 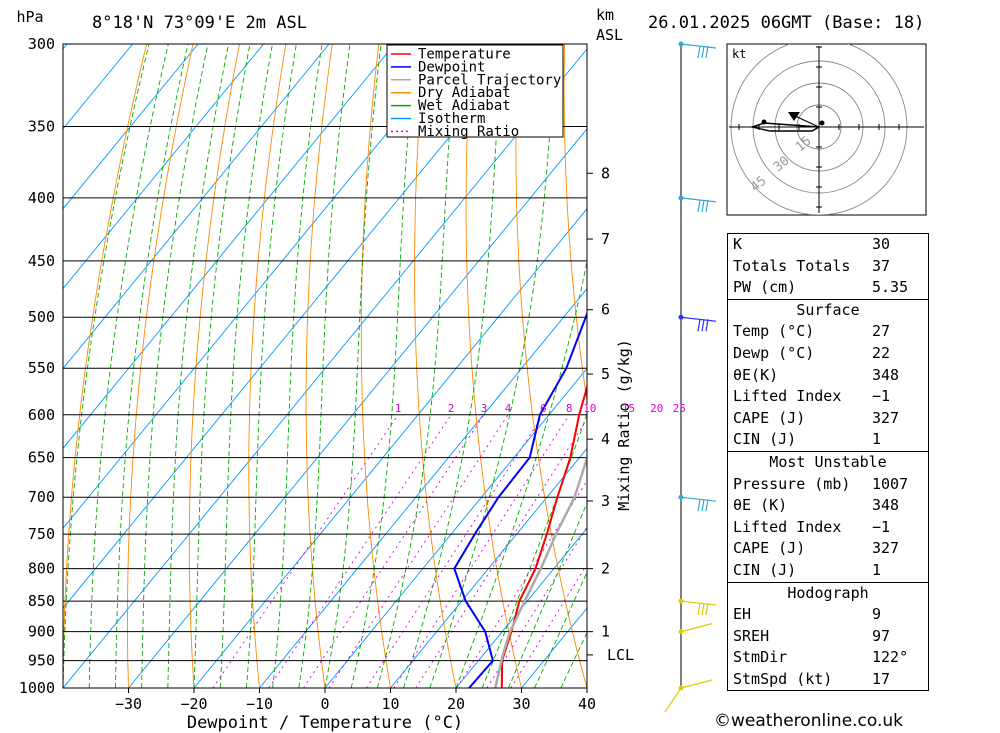 What do you see at coordinates (605, 310) in the screenshot?
I see `height-tick-label: 6` at bounding box center [605, 310].